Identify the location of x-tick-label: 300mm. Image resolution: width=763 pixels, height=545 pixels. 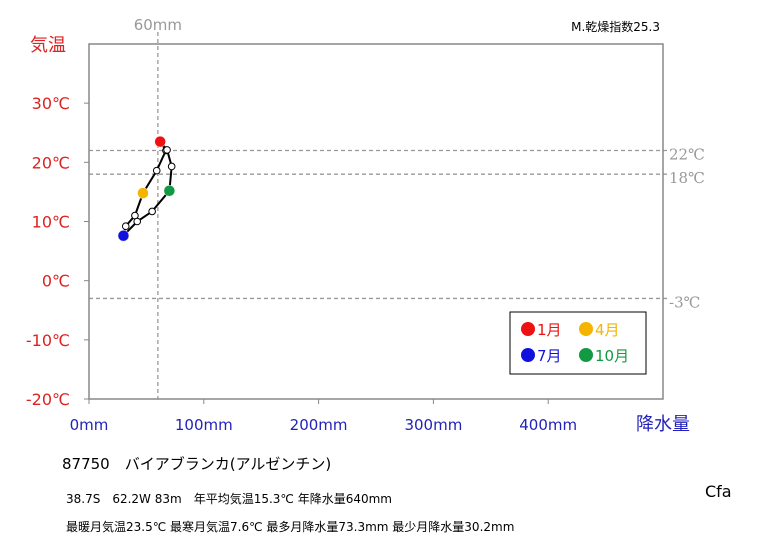
(433, 425).